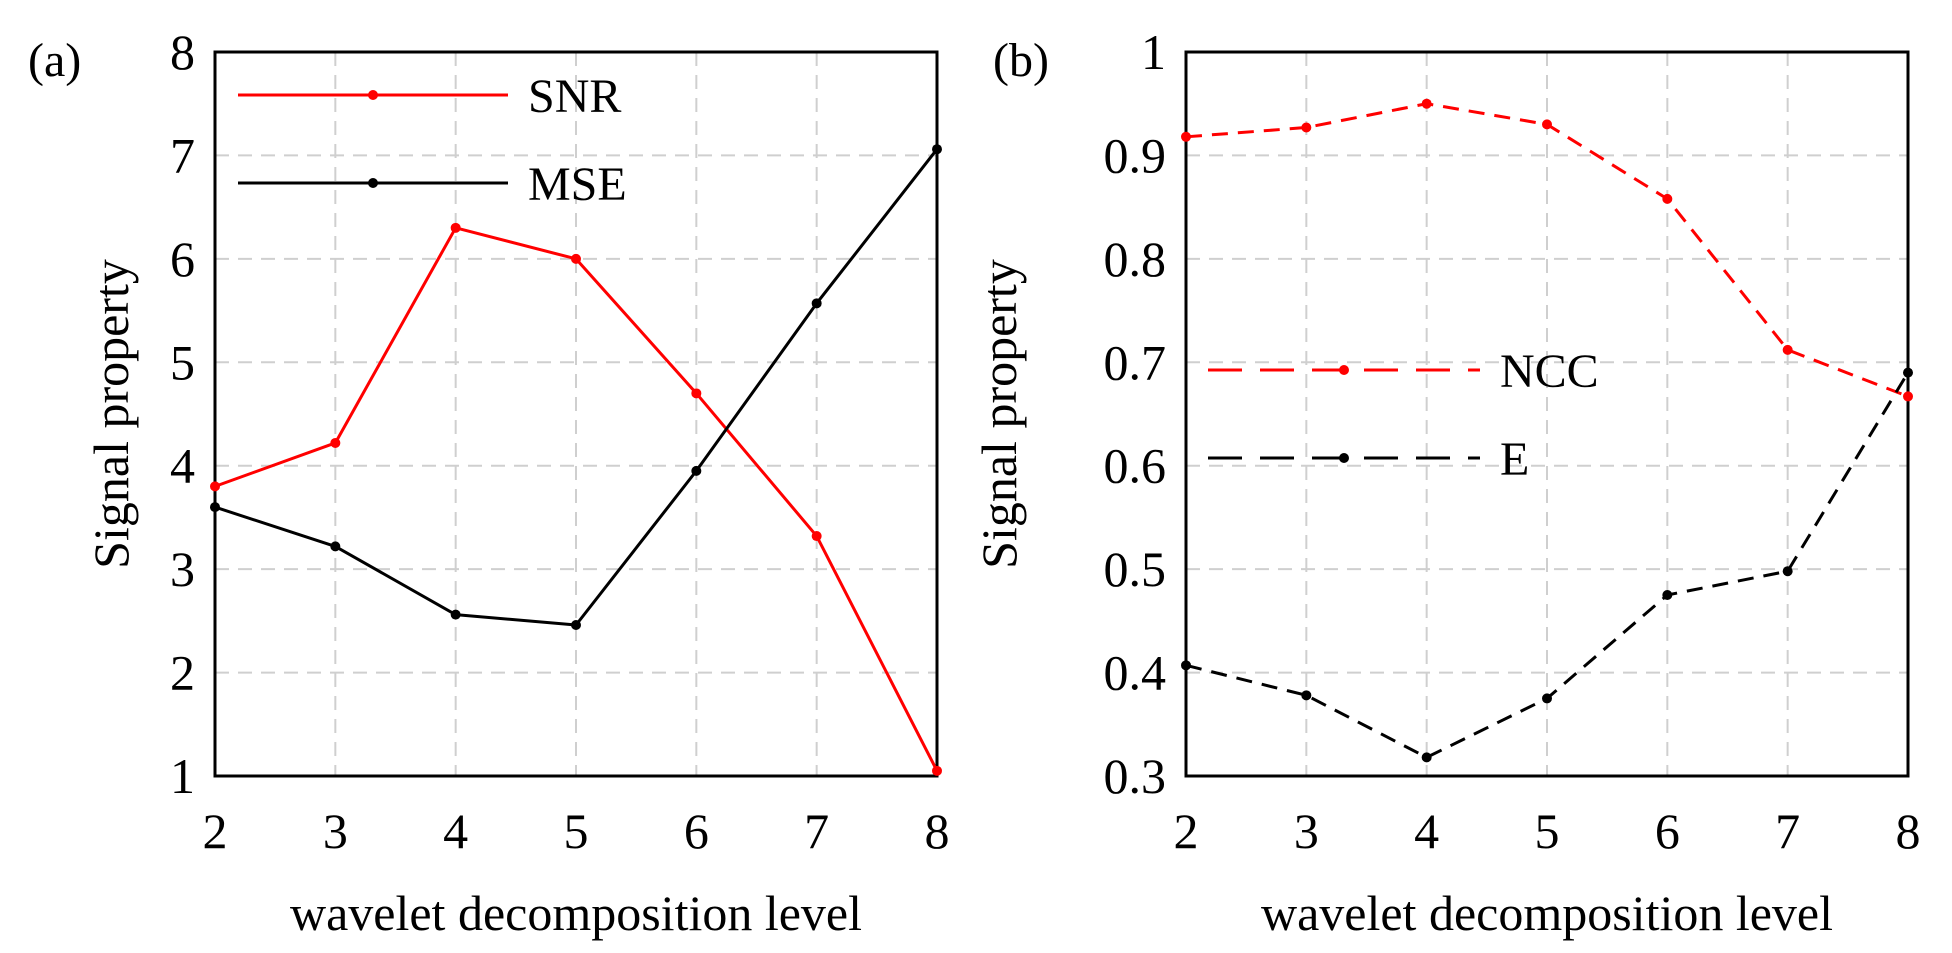 The width and height of the screenshot is (1952, 953). What do you see at coordinates (816, 831) in the screenshot?
I see `panel-a-x-tick-label: 7` at bounding box center [816, 831].